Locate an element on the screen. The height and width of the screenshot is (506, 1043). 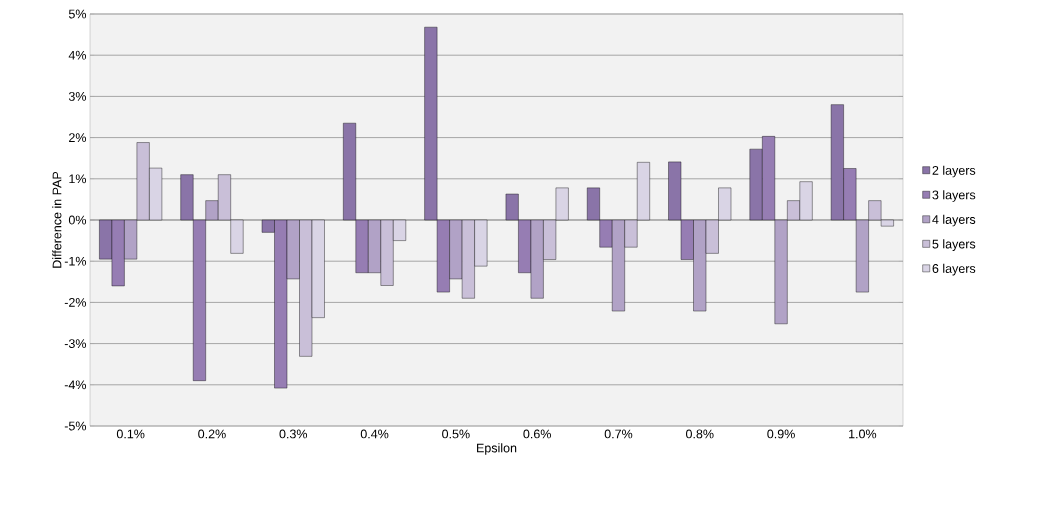
x-tick-label: 0.8% is located at coordinates (700, 434).